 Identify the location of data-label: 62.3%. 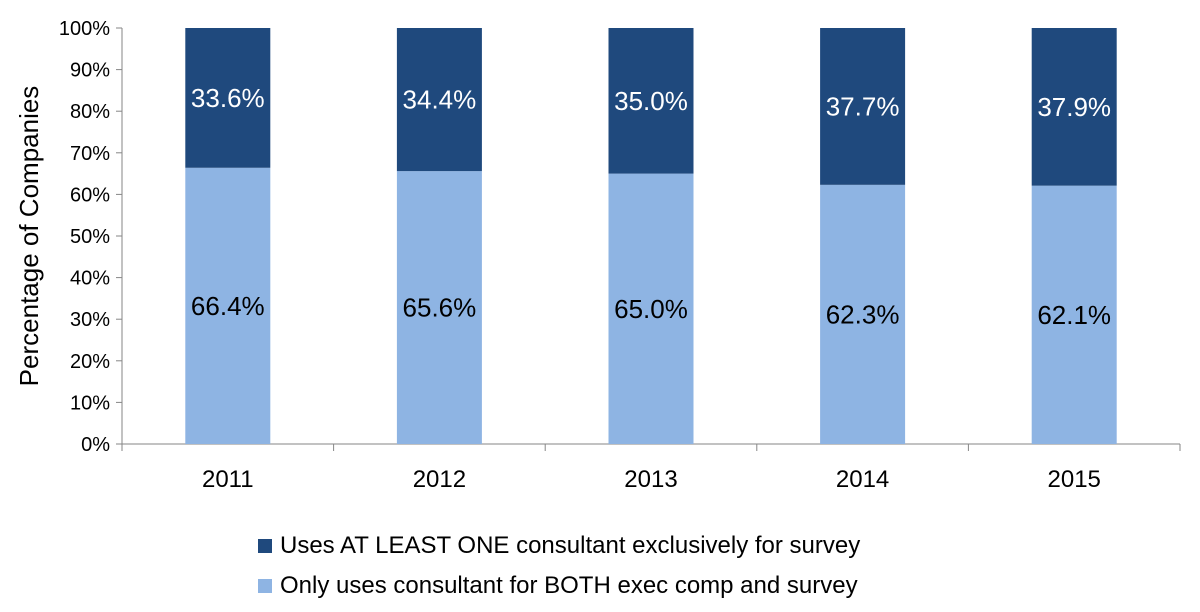
(863, 314).